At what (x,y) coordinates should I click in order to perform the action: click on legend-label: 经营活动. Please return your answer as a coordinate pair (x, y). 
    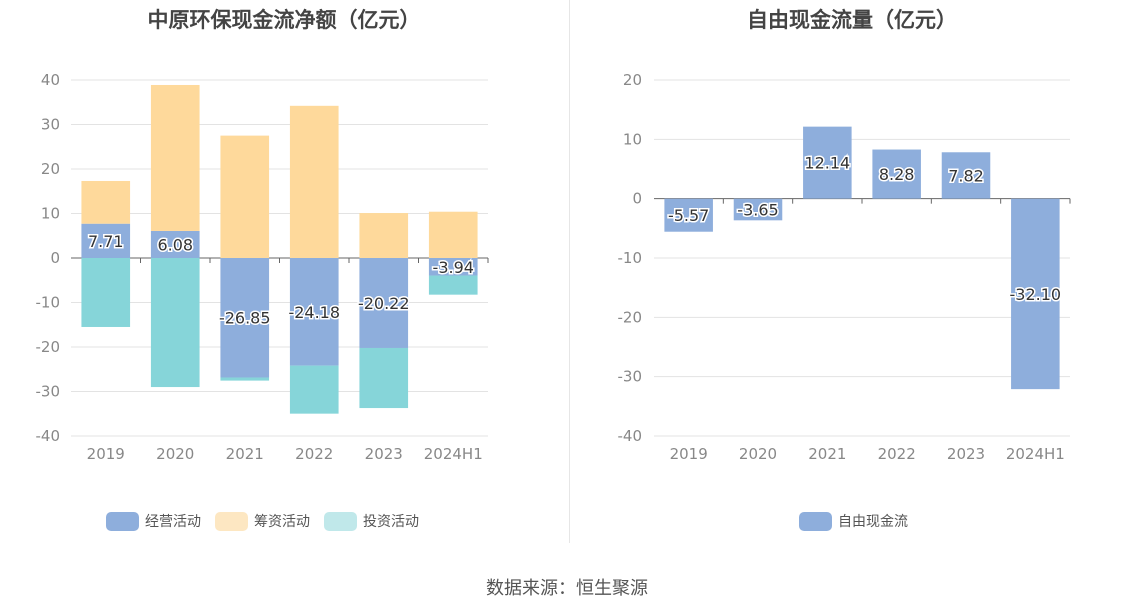
    Looking at the image, I should click on (173, 522).